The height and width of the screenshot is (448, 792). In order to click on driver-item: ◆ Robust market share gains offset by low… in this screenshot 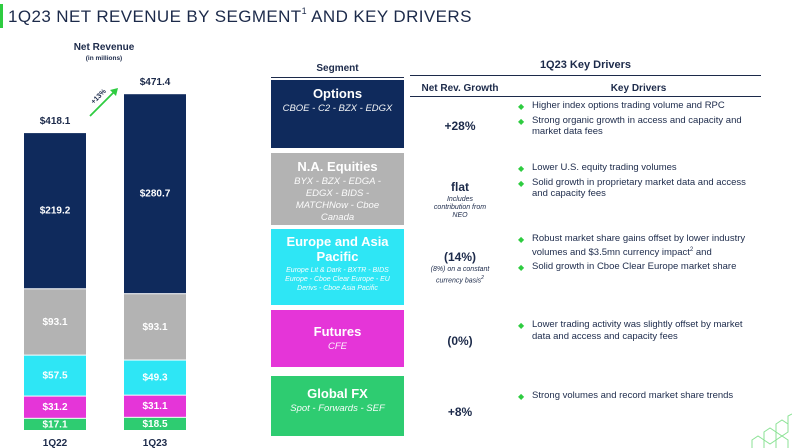, I will do `click(632, 245)`.